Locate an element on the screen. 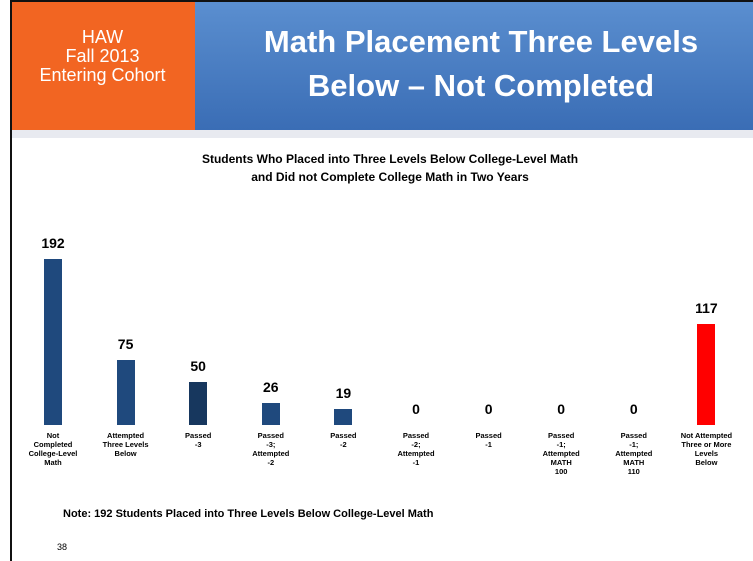  cohort-line: HAW is located at coordinates (102, 37).